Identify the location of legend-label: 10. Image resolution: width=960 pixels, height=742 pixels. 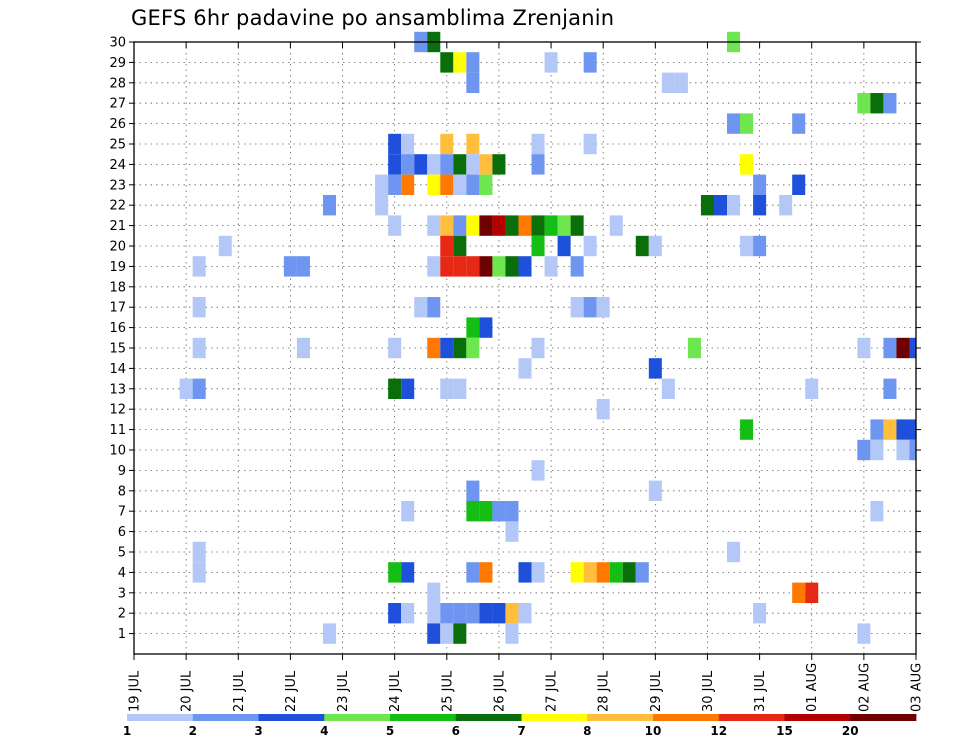
(653, 731).